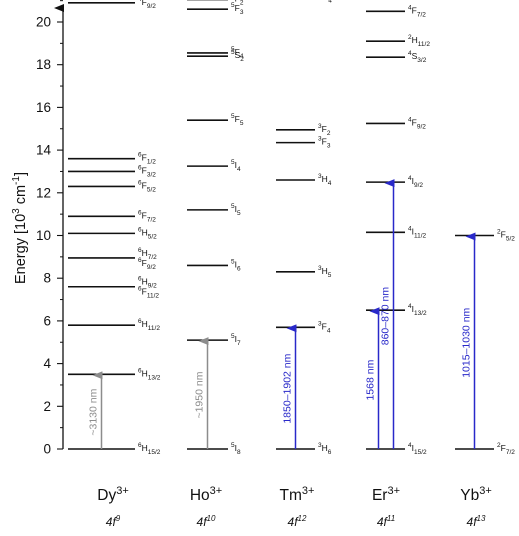 The width and height of the screenshot is (519, 536). What do you see at coordinates (297, 521) in the screenshot?
I see `electron-configuration-label: 4f12` at bounding box center [297, 521].